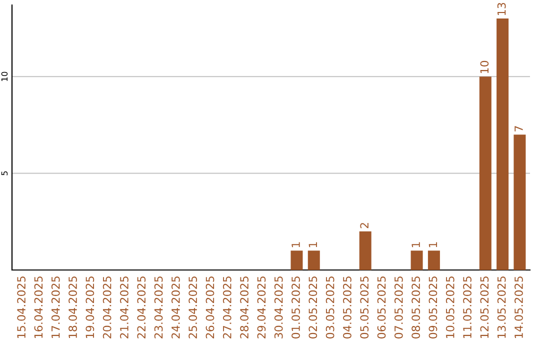 The width and height of the screenshot is (540, 340). Describe the element at coordinates (313, 307) in the screenshot. I see `x-tick-label: 02.05.2025` at that location.